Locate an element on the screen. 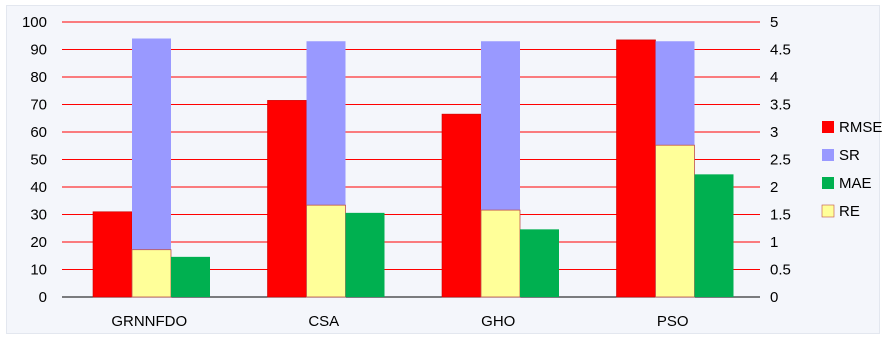  left-axis-ticks: 0 10 20 30 40 50 60 70 80 90 100 is located at coordinates (34, 160).